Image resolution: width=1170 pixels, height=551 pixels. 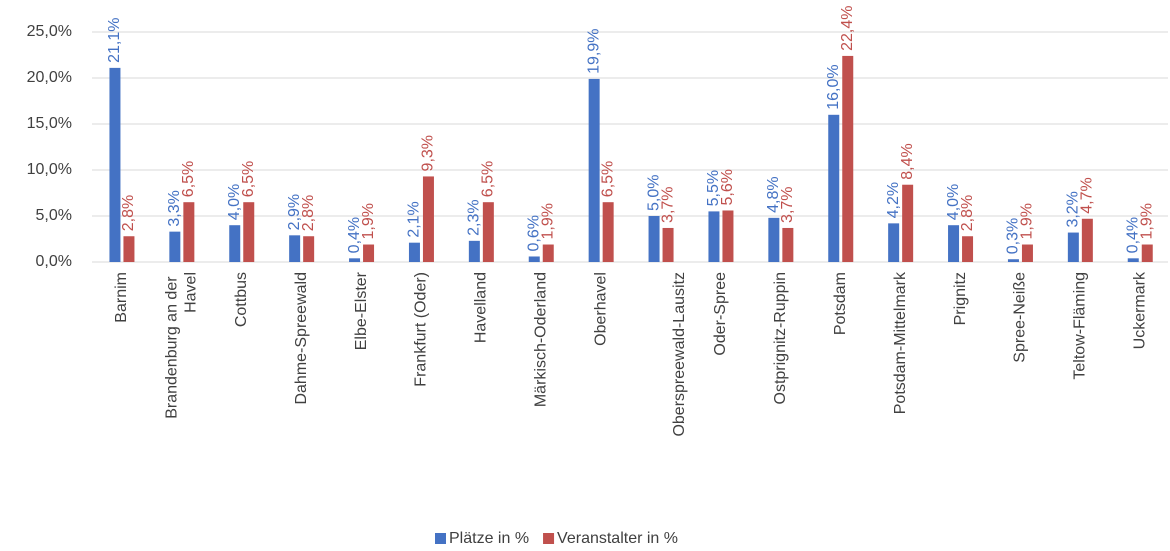 I want to click on x-tick-label: Frankfurt (Oder), so click(x=421, y=329).